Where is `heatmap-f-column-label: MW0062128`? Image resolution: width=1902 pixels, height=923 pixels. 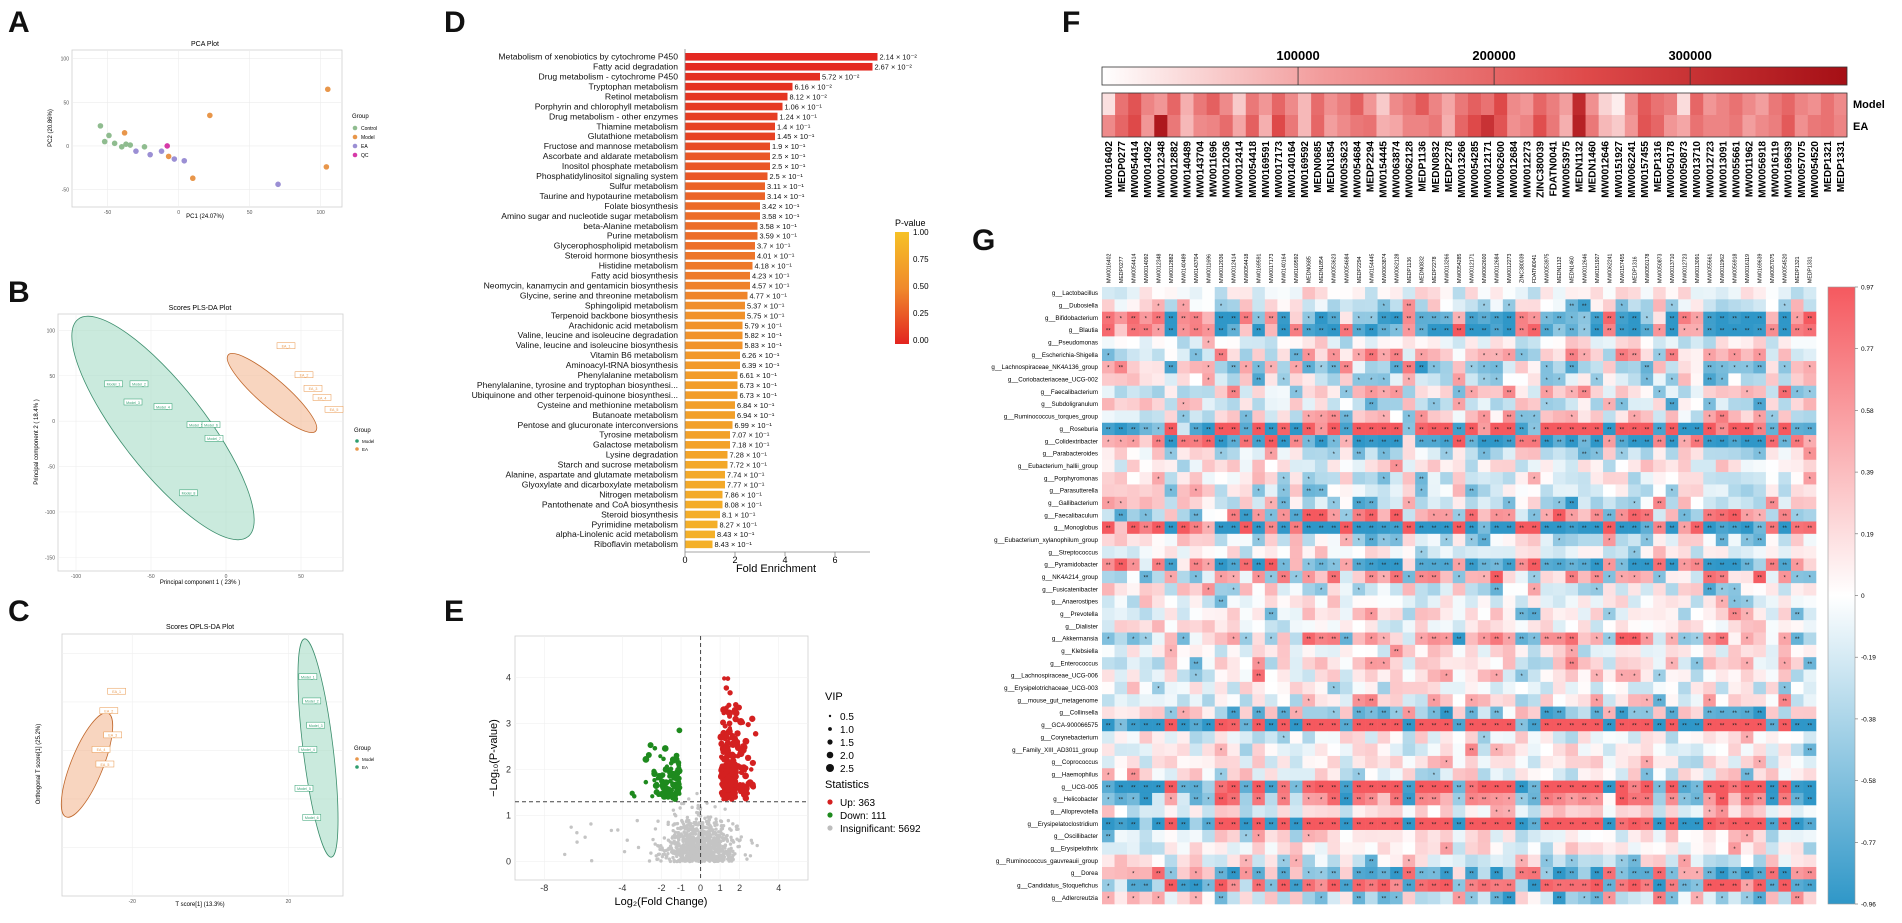
heatmap-f-column-label: MW0062128 is located at coordinates (1410, 169).